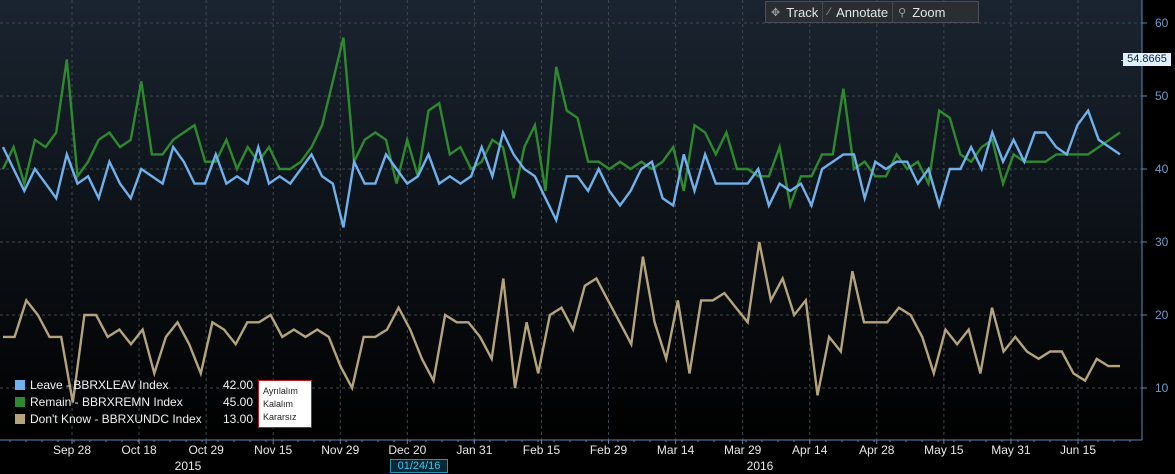  What do you see at coordinates (902, 12) in the screenshot?
I see `magnifier-icon: ⚲` at bounding box center [902, 12].